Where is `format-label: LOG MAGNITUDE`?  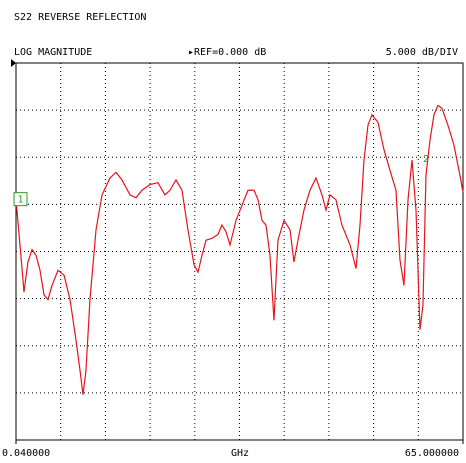 format-label: LOG MAGNITUDE is located at coordinates (53, 52).